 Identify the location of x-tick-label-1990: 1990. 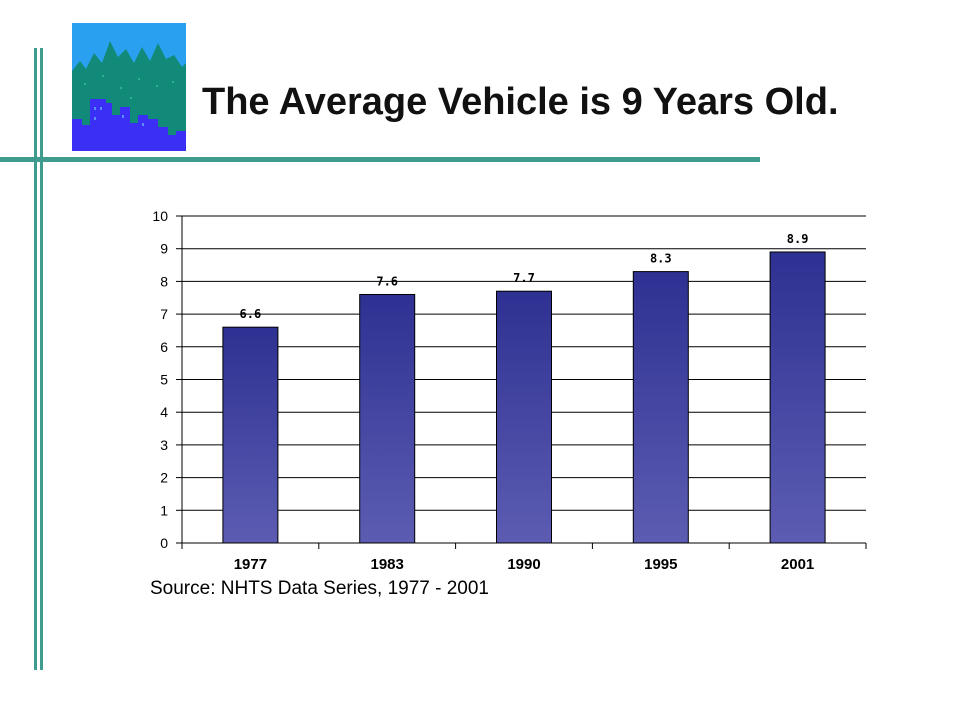
(523, 564).